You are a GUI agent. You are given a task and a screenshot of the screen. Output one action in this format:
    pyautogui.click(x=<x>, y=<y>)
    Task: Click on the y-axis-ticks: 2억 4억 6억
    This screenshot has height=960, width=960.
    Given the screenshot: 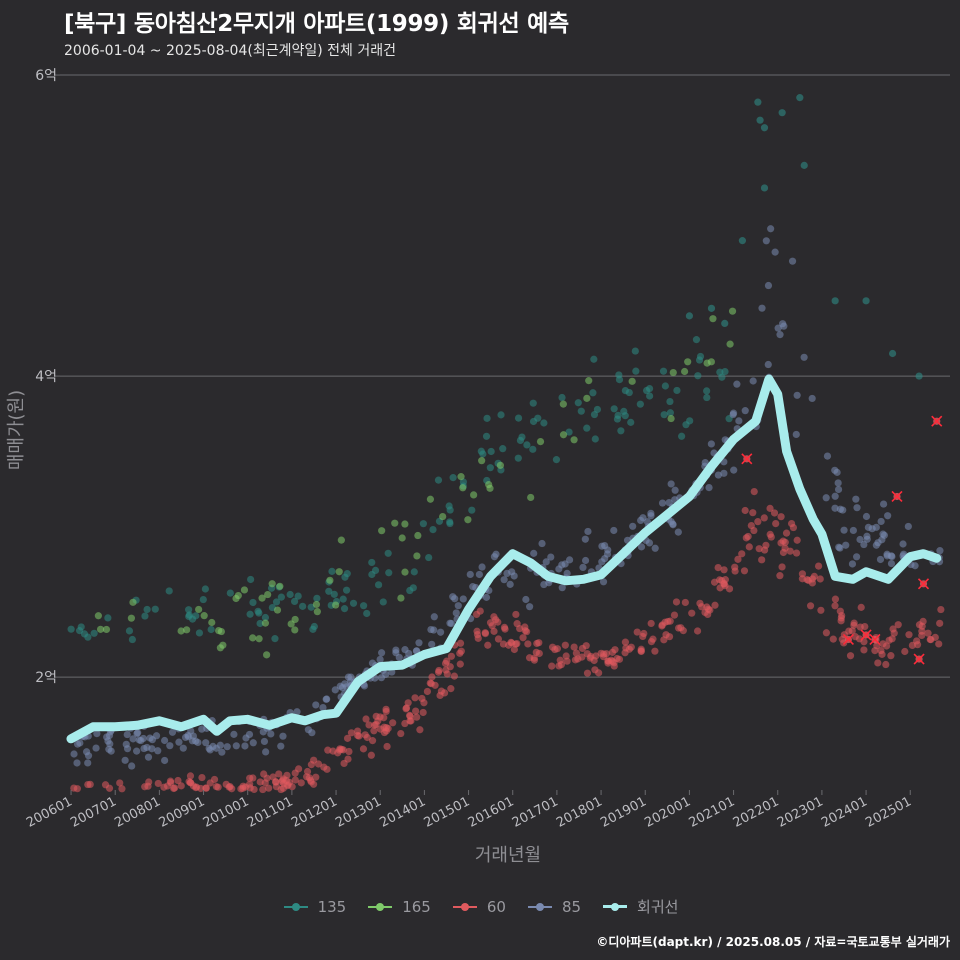 What is the action you would take?
    pyautogui.click(x=47, y=377)
    